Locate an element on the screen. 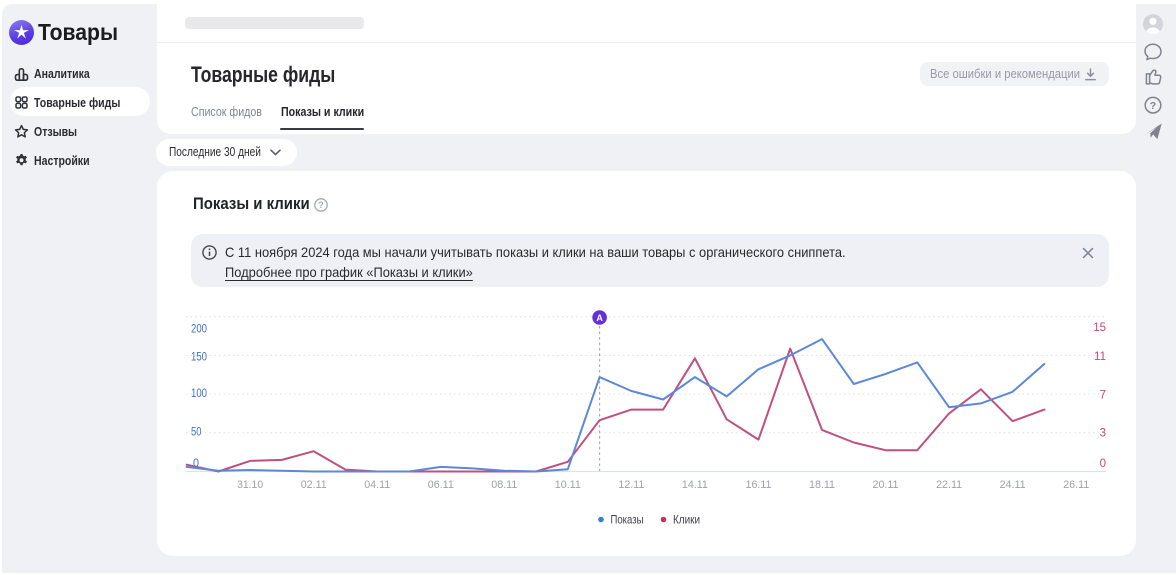 The width and height of the screenshot is (1176, 575). svg-text: 16.11 is located at coordinates (759, 485).